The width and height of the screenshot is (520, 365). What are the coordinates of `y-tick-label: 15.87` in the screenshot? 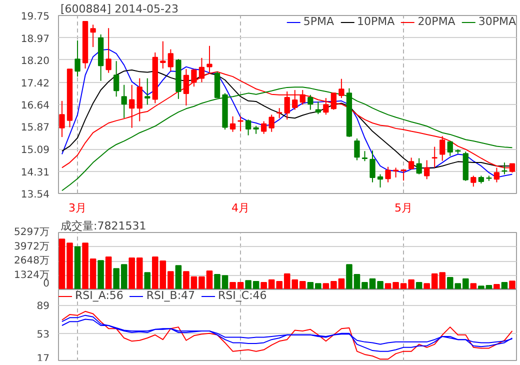 It's located at (35, 128).